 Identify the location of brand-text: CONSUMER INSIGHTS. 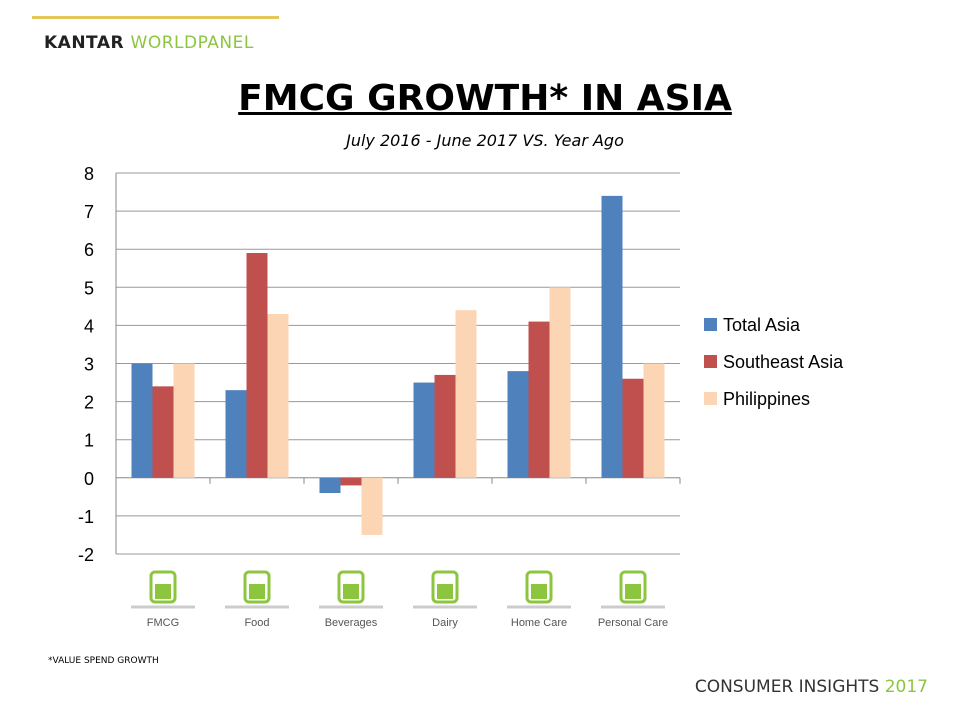
(787, 687).